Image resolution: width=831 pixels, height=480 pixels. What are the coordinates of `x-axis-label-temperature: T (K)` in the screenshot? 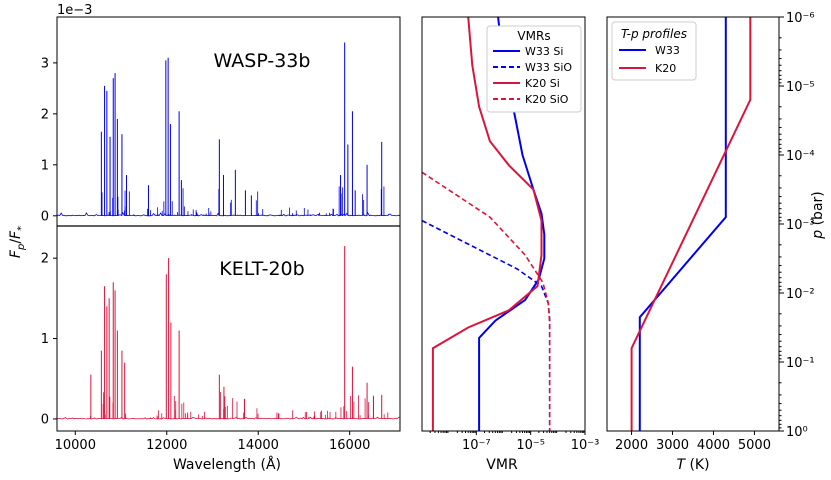 It's located at (692, 465).